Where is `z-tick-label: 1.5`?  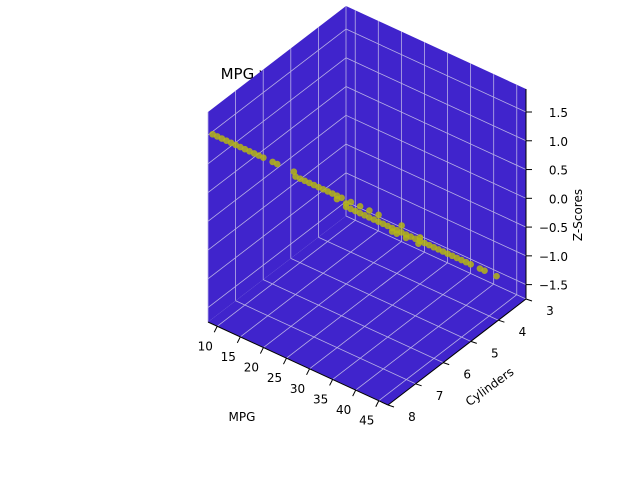
z-tick-label: 1.5 is located at coordinates (558, 113).